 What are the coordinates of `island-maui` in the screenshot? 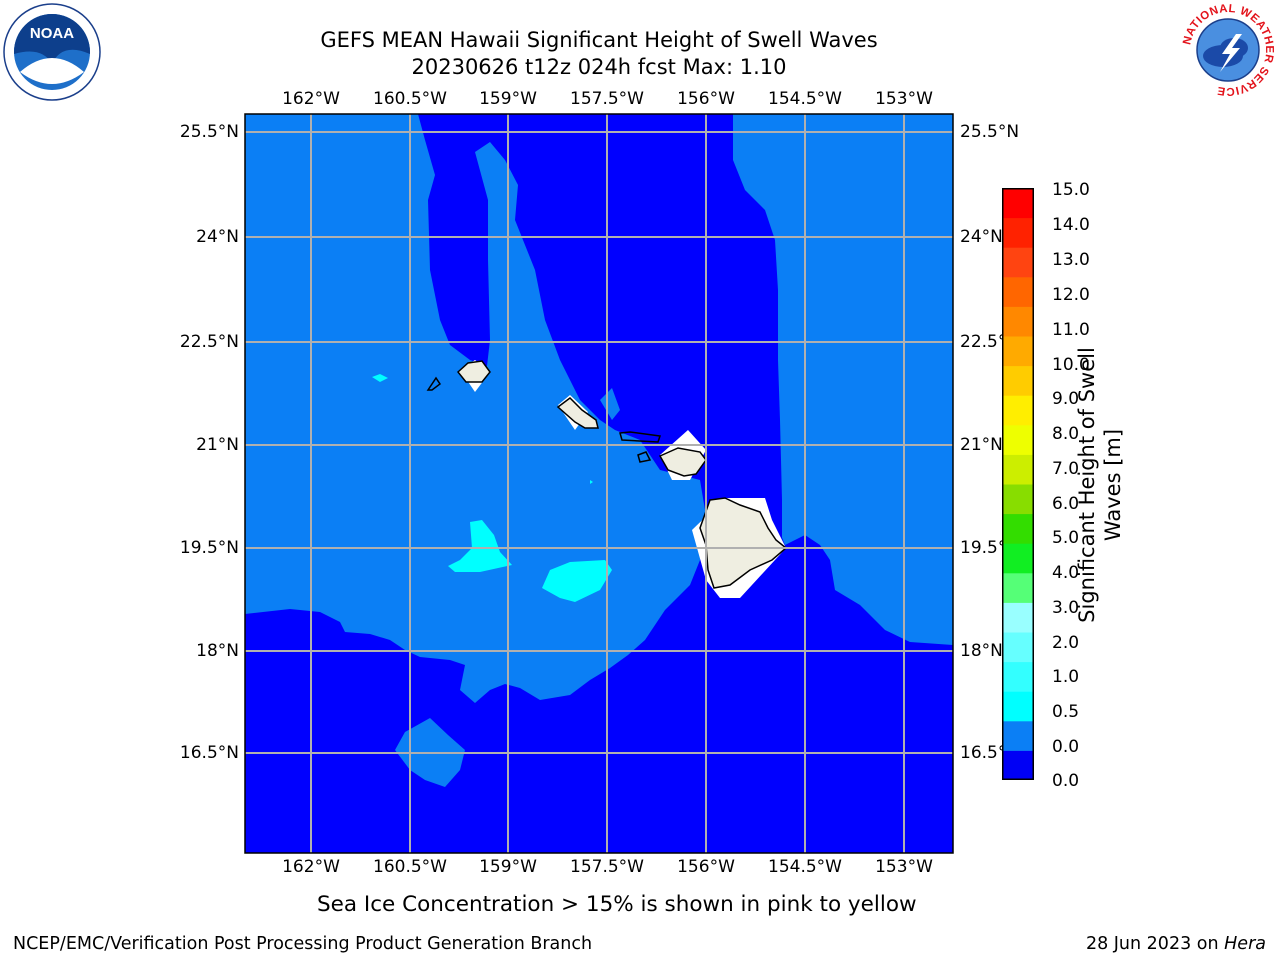 It's located at (682, 462).